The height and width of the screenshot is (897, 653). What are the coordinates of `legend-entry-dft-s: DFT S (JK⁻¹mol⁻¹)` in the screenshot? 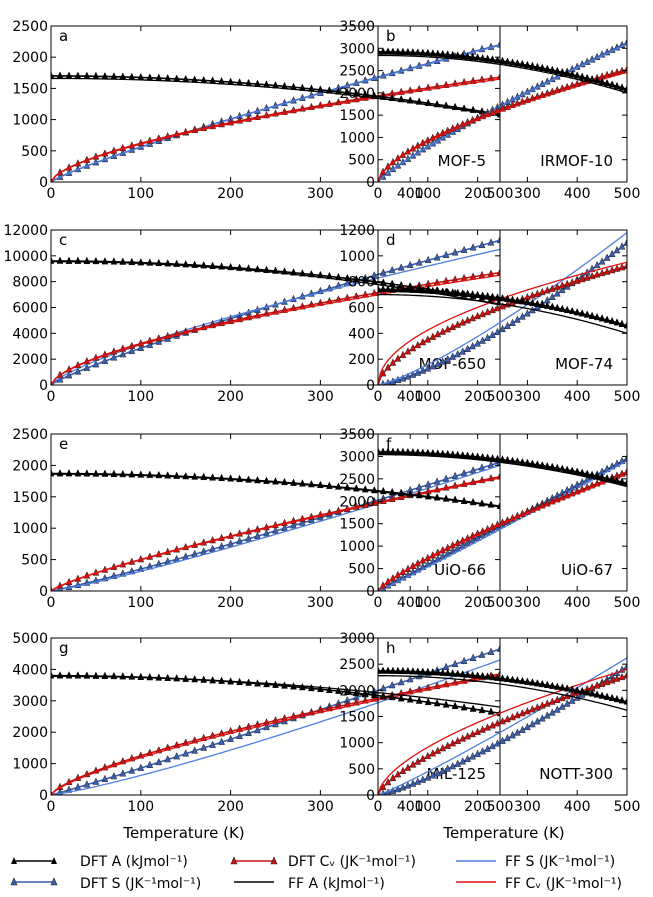 It's located at (105, 884).